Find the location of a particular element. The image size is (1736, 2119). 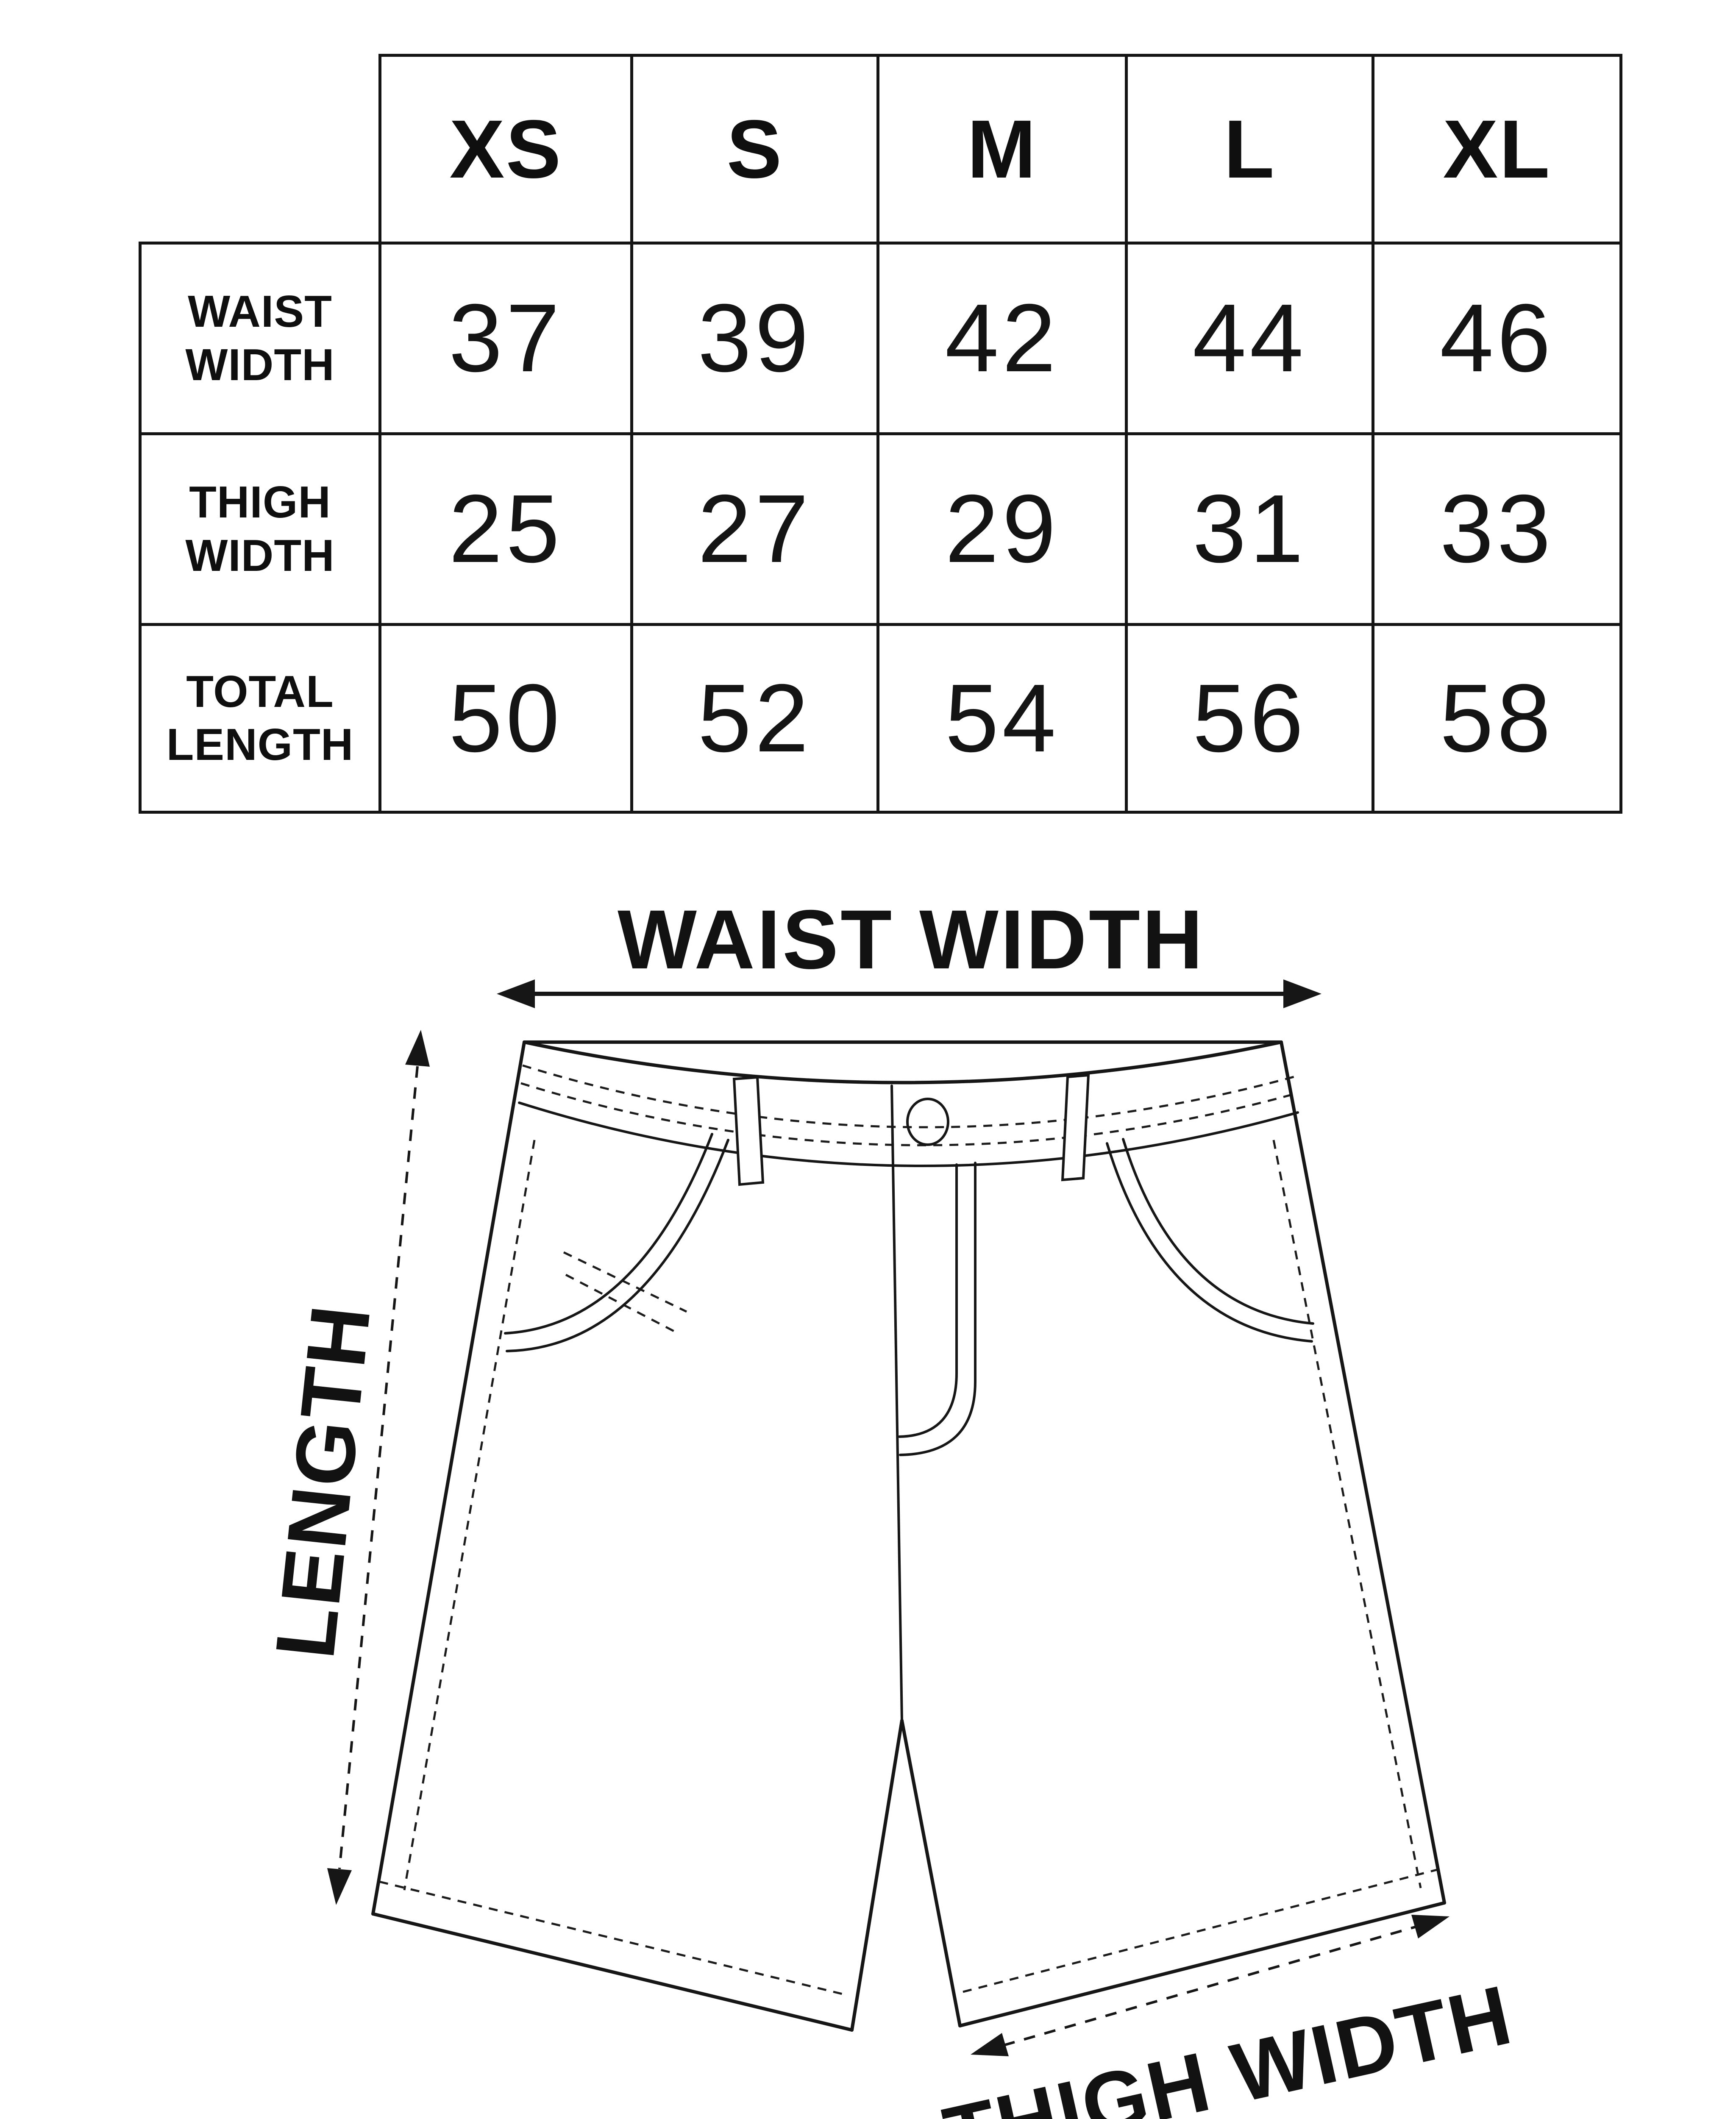

value-cell: 46 is located at coordinates (1497, 338).